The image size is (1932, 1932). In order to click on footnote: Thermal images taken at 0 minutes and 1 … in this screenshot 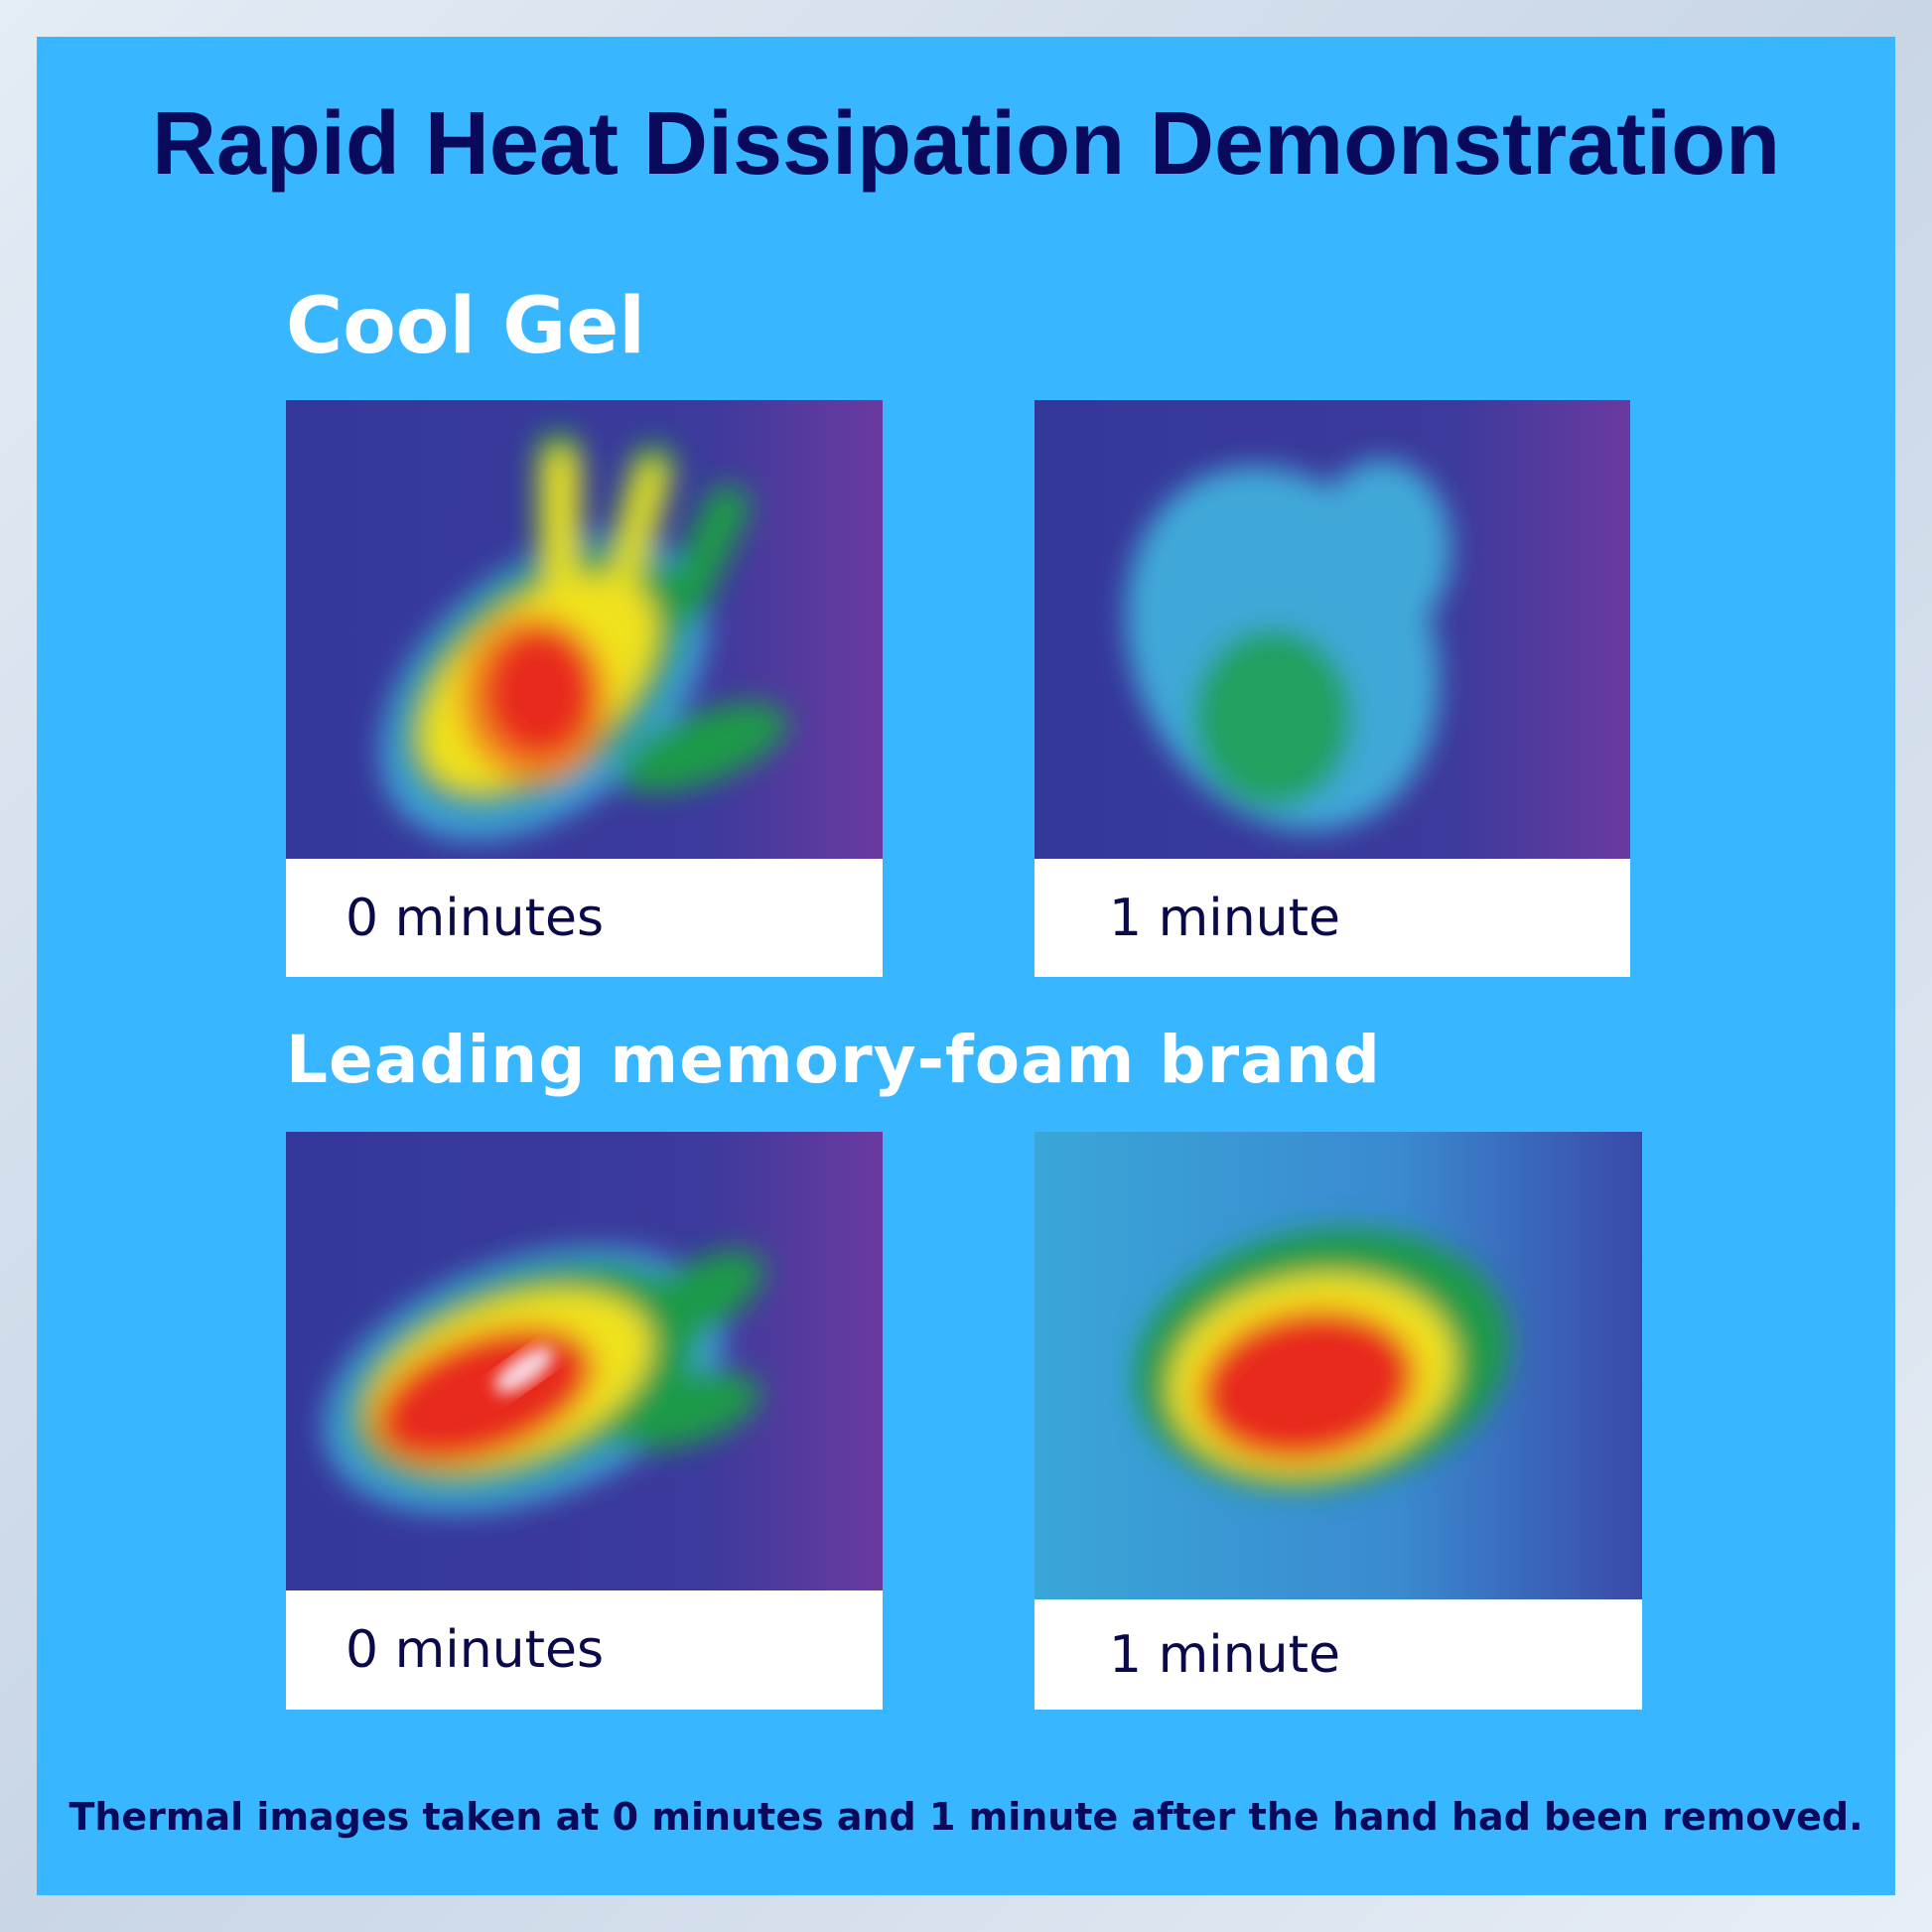, I will do `click(966, 1817)`.